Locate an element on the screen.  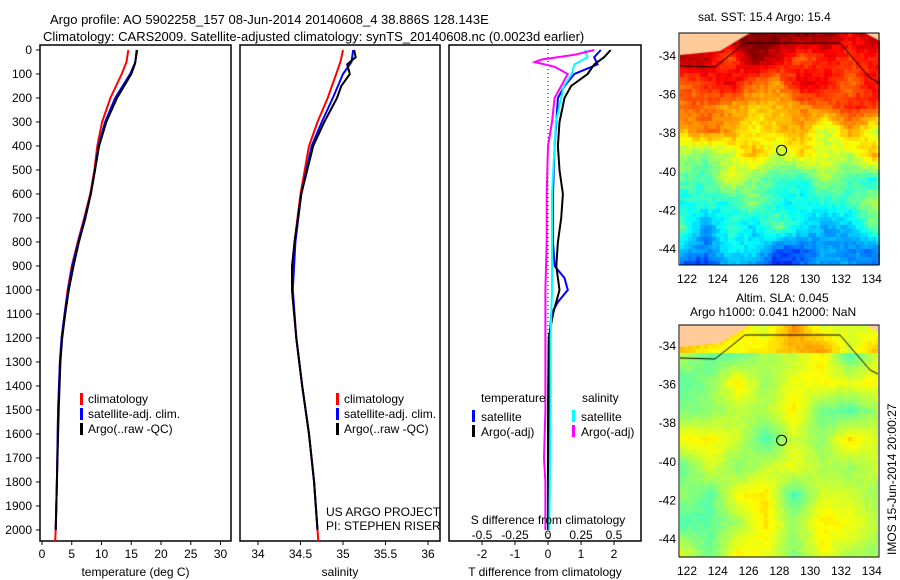
x-tick-label: 15 is located at coordinates (132, 554).